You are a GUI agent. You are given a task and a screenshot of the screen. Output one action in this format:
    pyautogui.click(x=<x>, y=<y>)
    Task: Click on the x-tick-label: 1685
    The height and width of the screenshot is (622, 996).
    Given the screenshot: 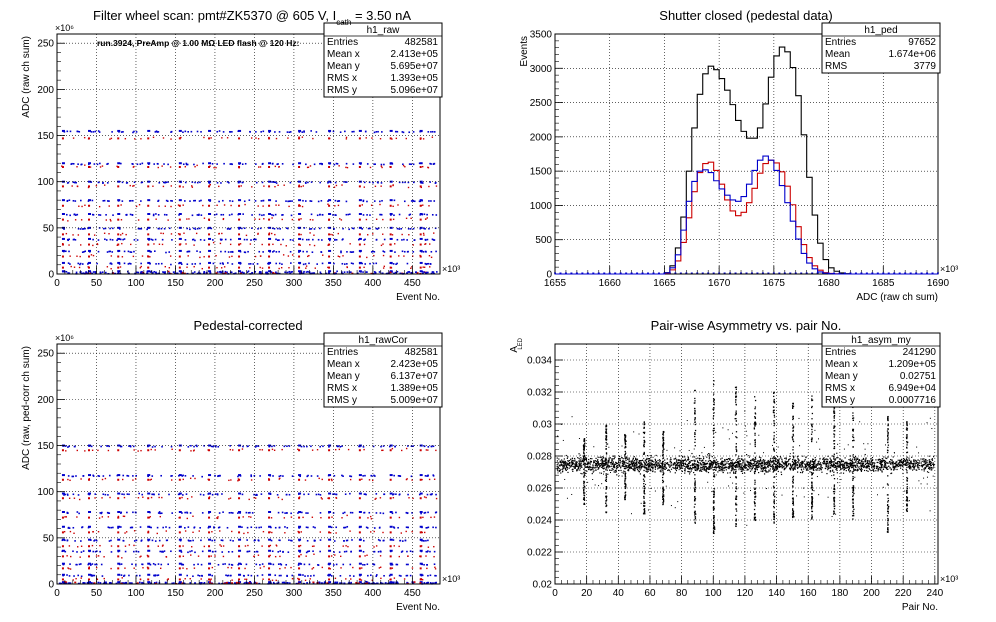 What is the action you would take?
    pyautogui.click(x=883, y=283)
    